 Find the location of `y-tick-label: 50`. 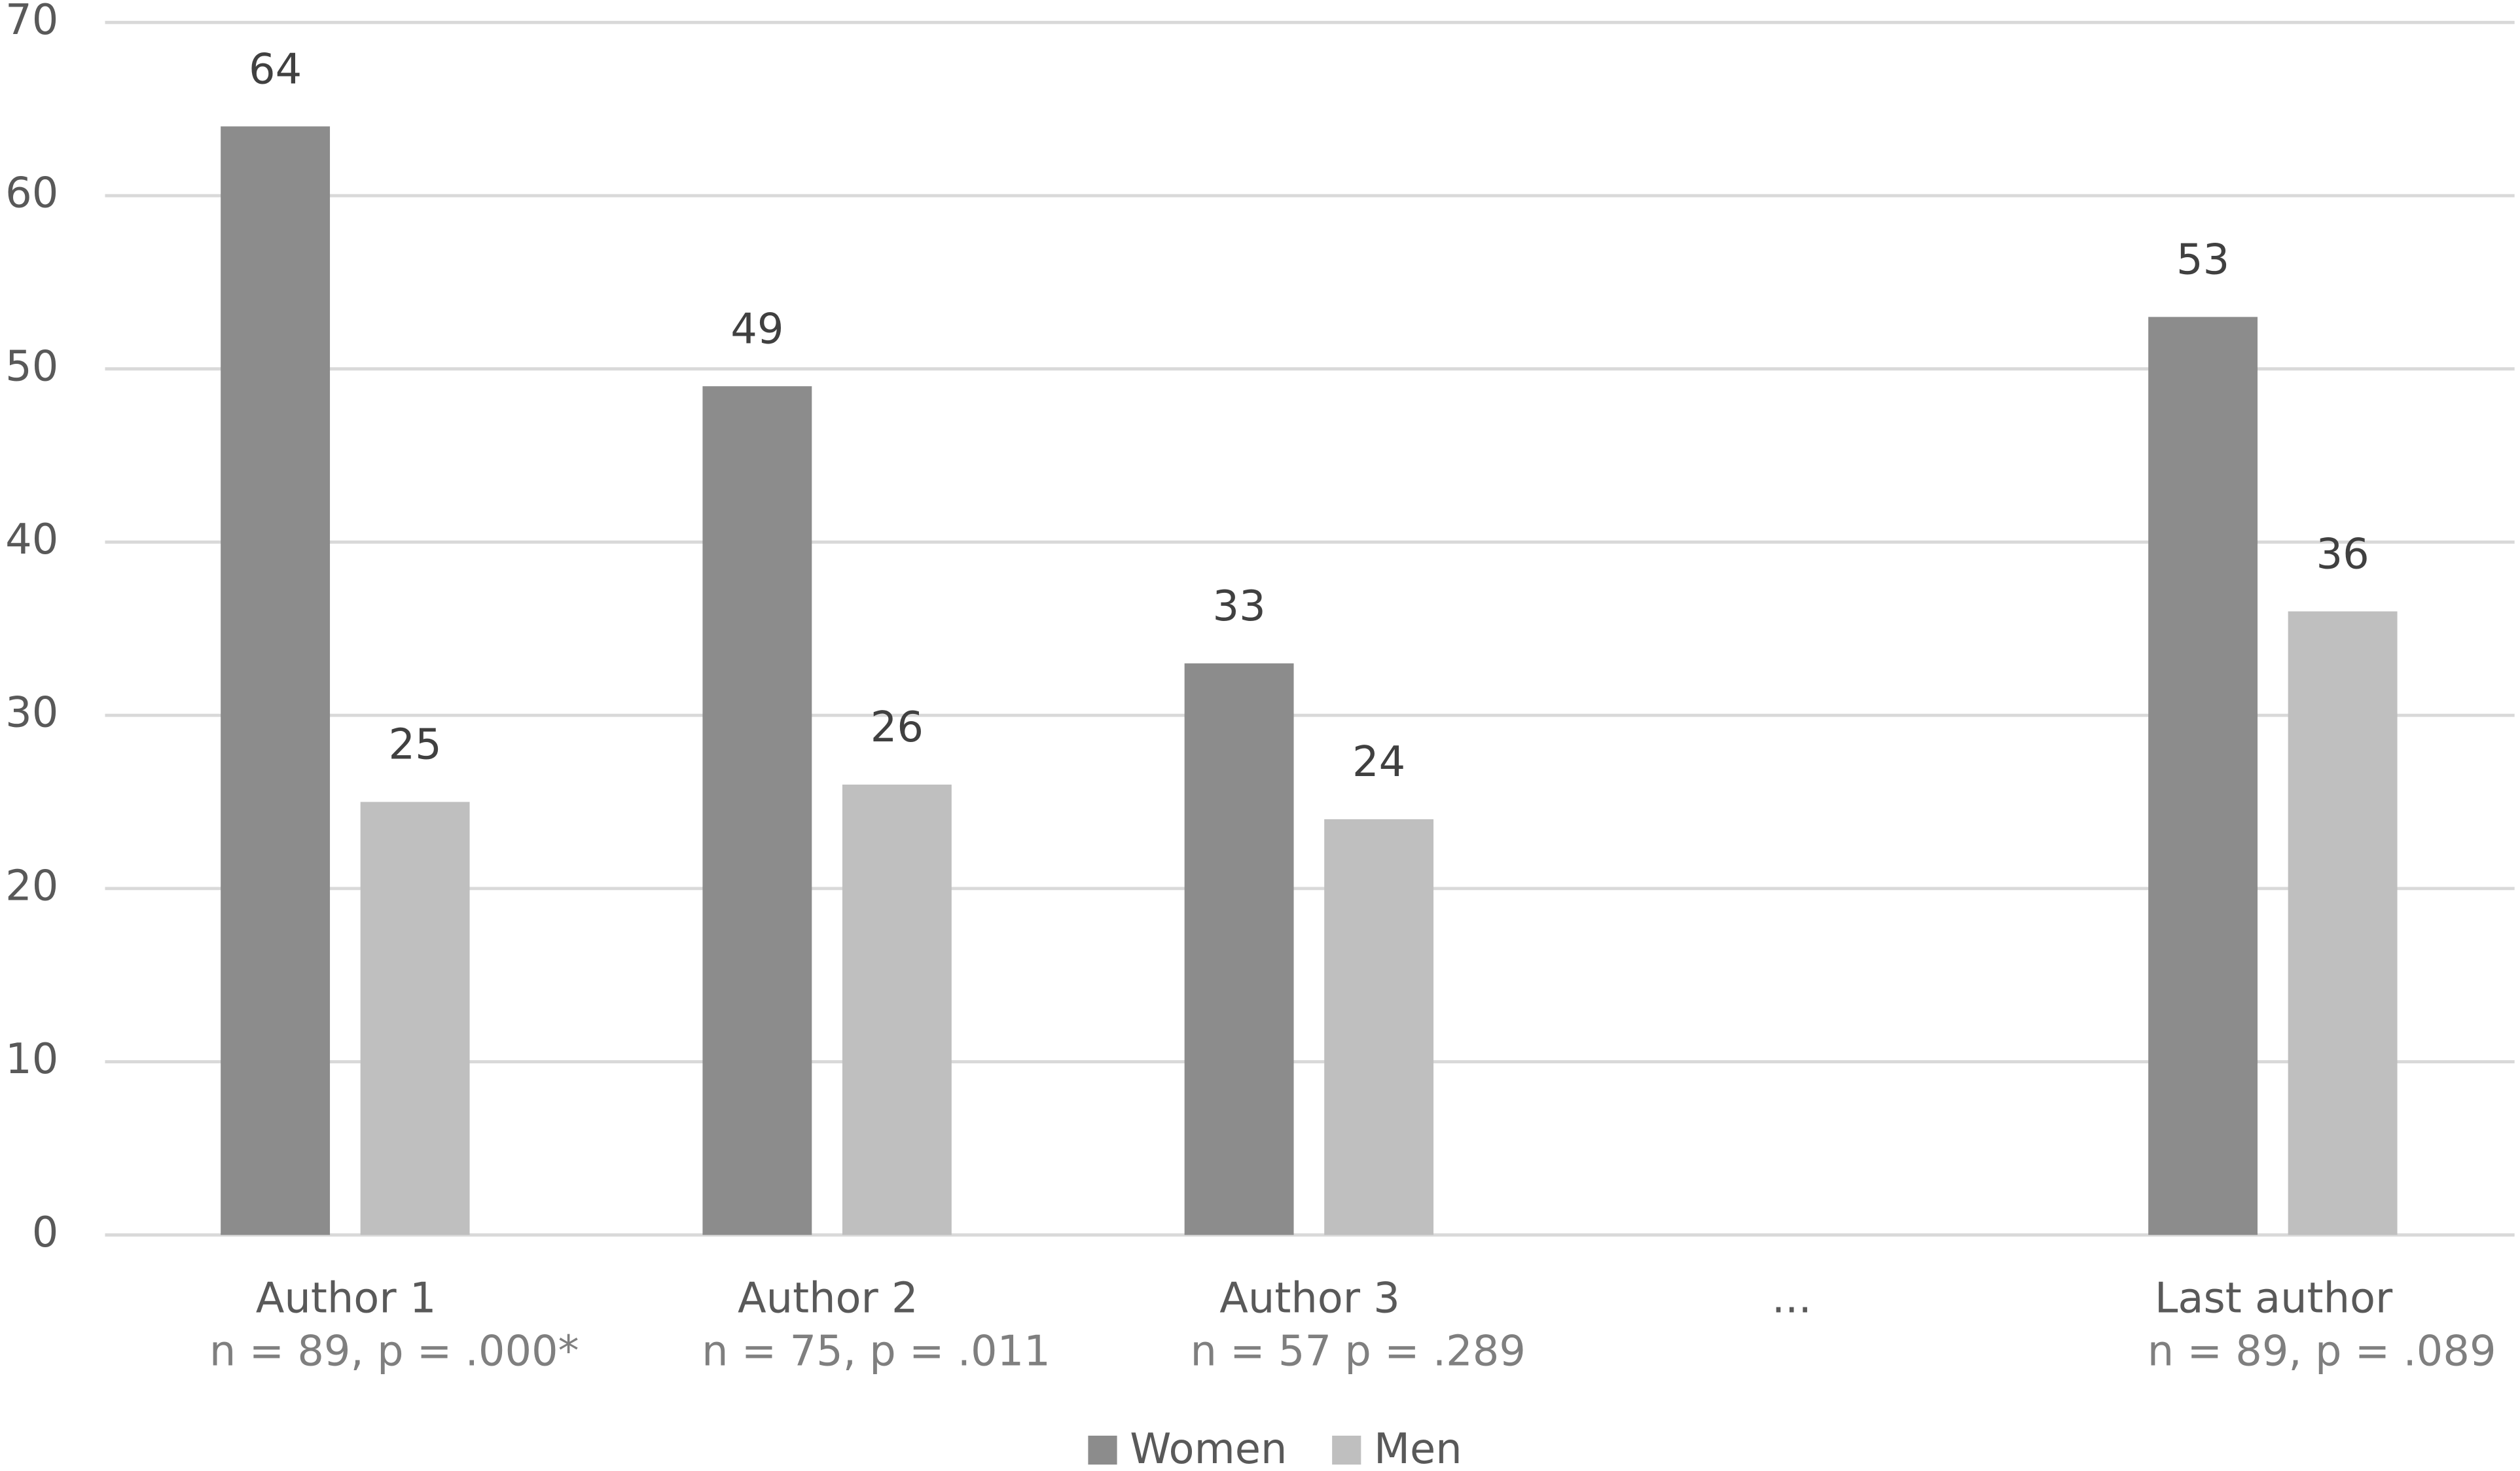

y-tick-label: 50 is located at coordinates (31, 366).